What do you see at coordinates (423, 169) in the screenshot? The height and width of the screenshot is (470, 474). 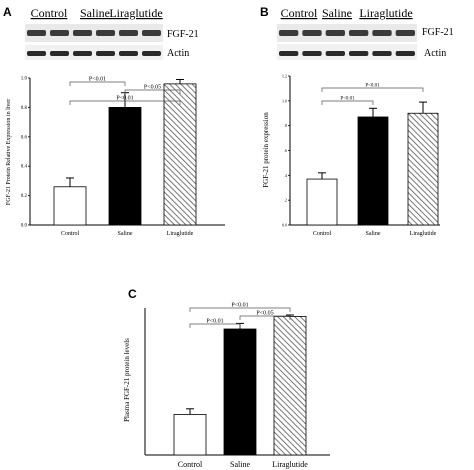 I see `bar-liraglutide-b` at bounding box center [423, 169].